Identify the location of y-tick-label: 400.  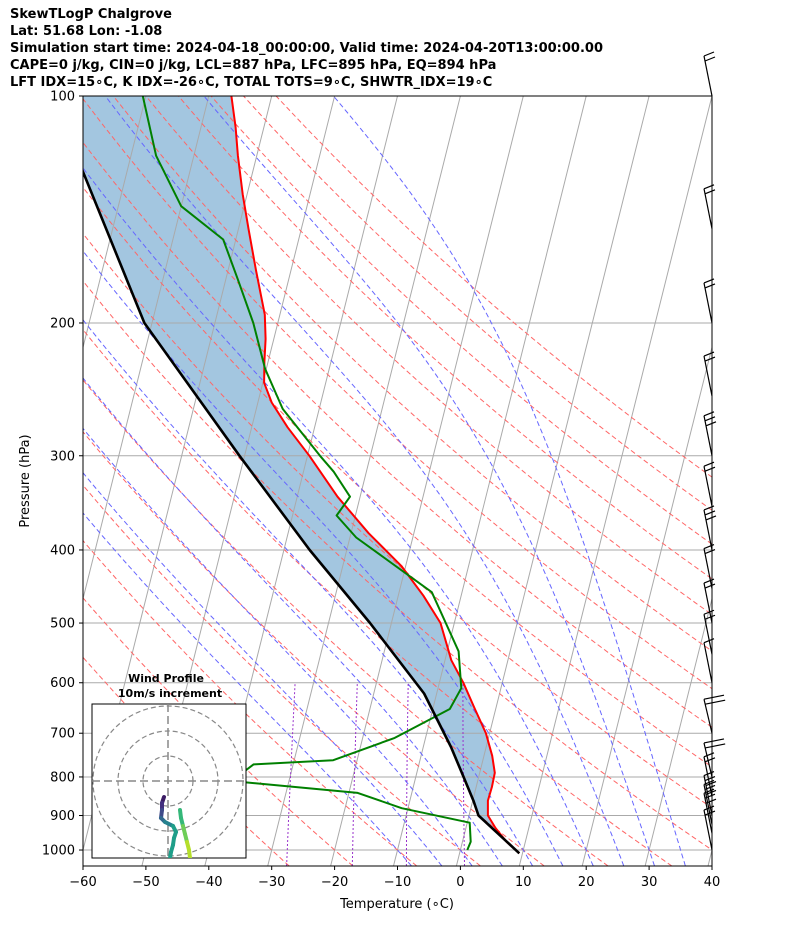
(62, 550).